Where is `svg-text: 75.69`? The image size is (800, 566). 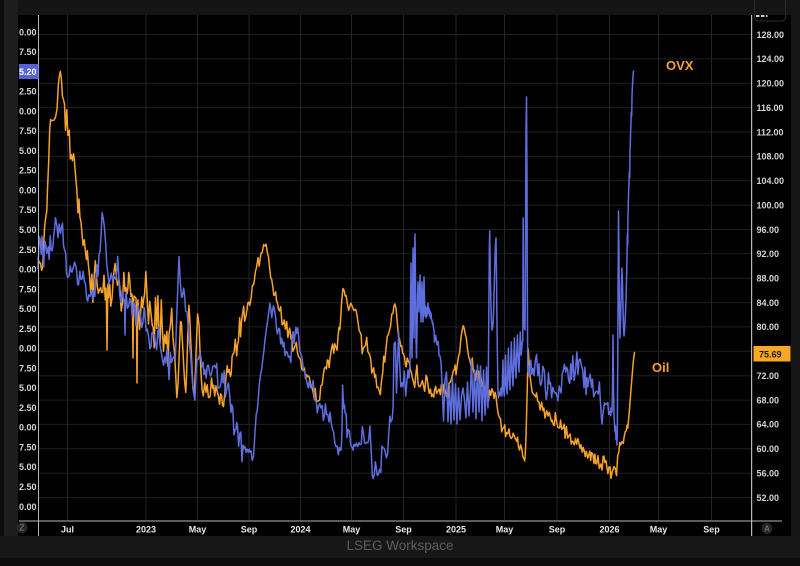 svg-text: 75.69 is located at coordinates (770, 354).